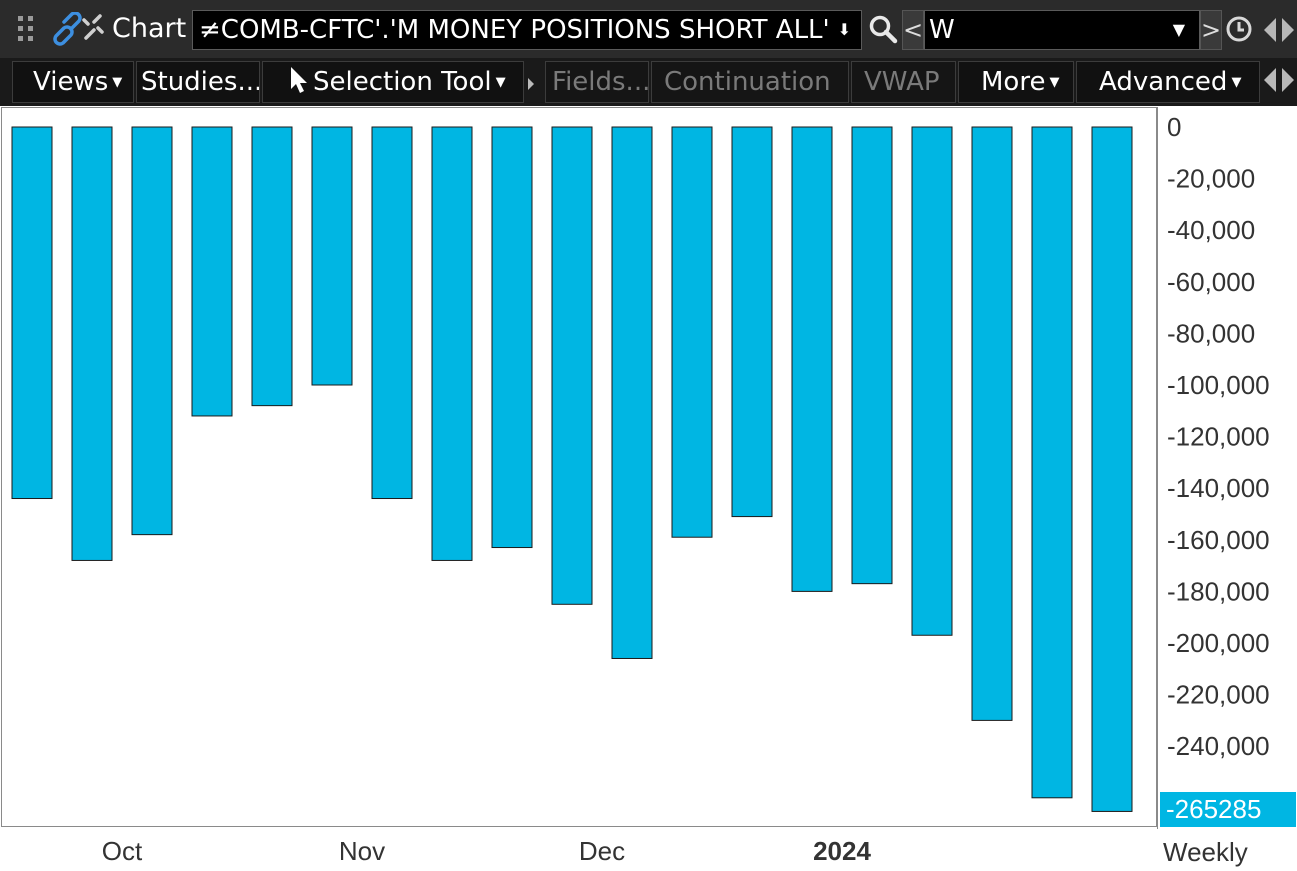 The image size is (1297, 871). I want to click on advanced-label: Advanced, so click(1163, 82).